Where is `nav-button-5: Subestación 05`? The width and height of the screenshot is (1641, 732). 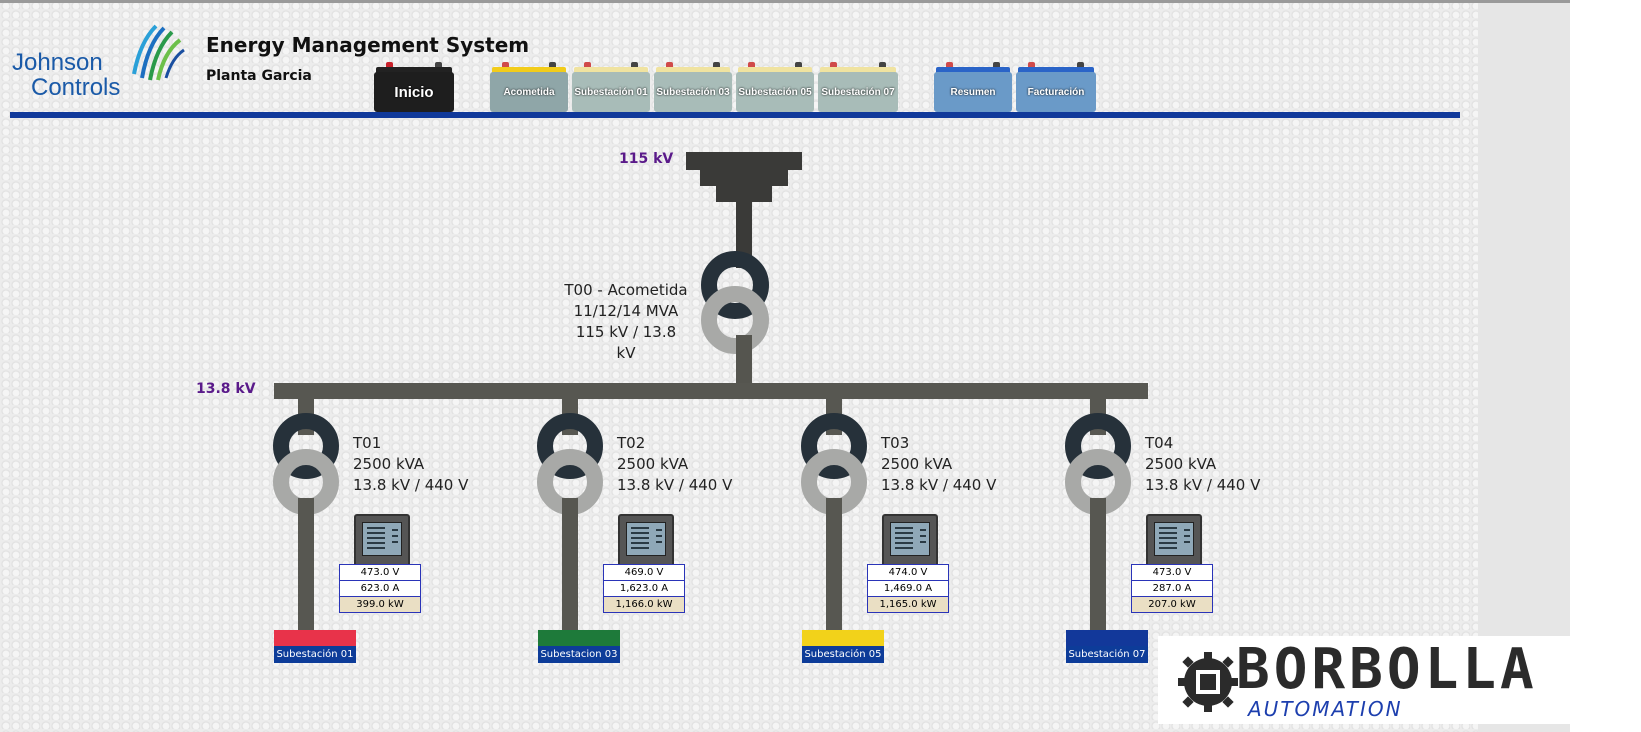 nav-button-5: Subestación 05 is located at coordinates (775, 87).